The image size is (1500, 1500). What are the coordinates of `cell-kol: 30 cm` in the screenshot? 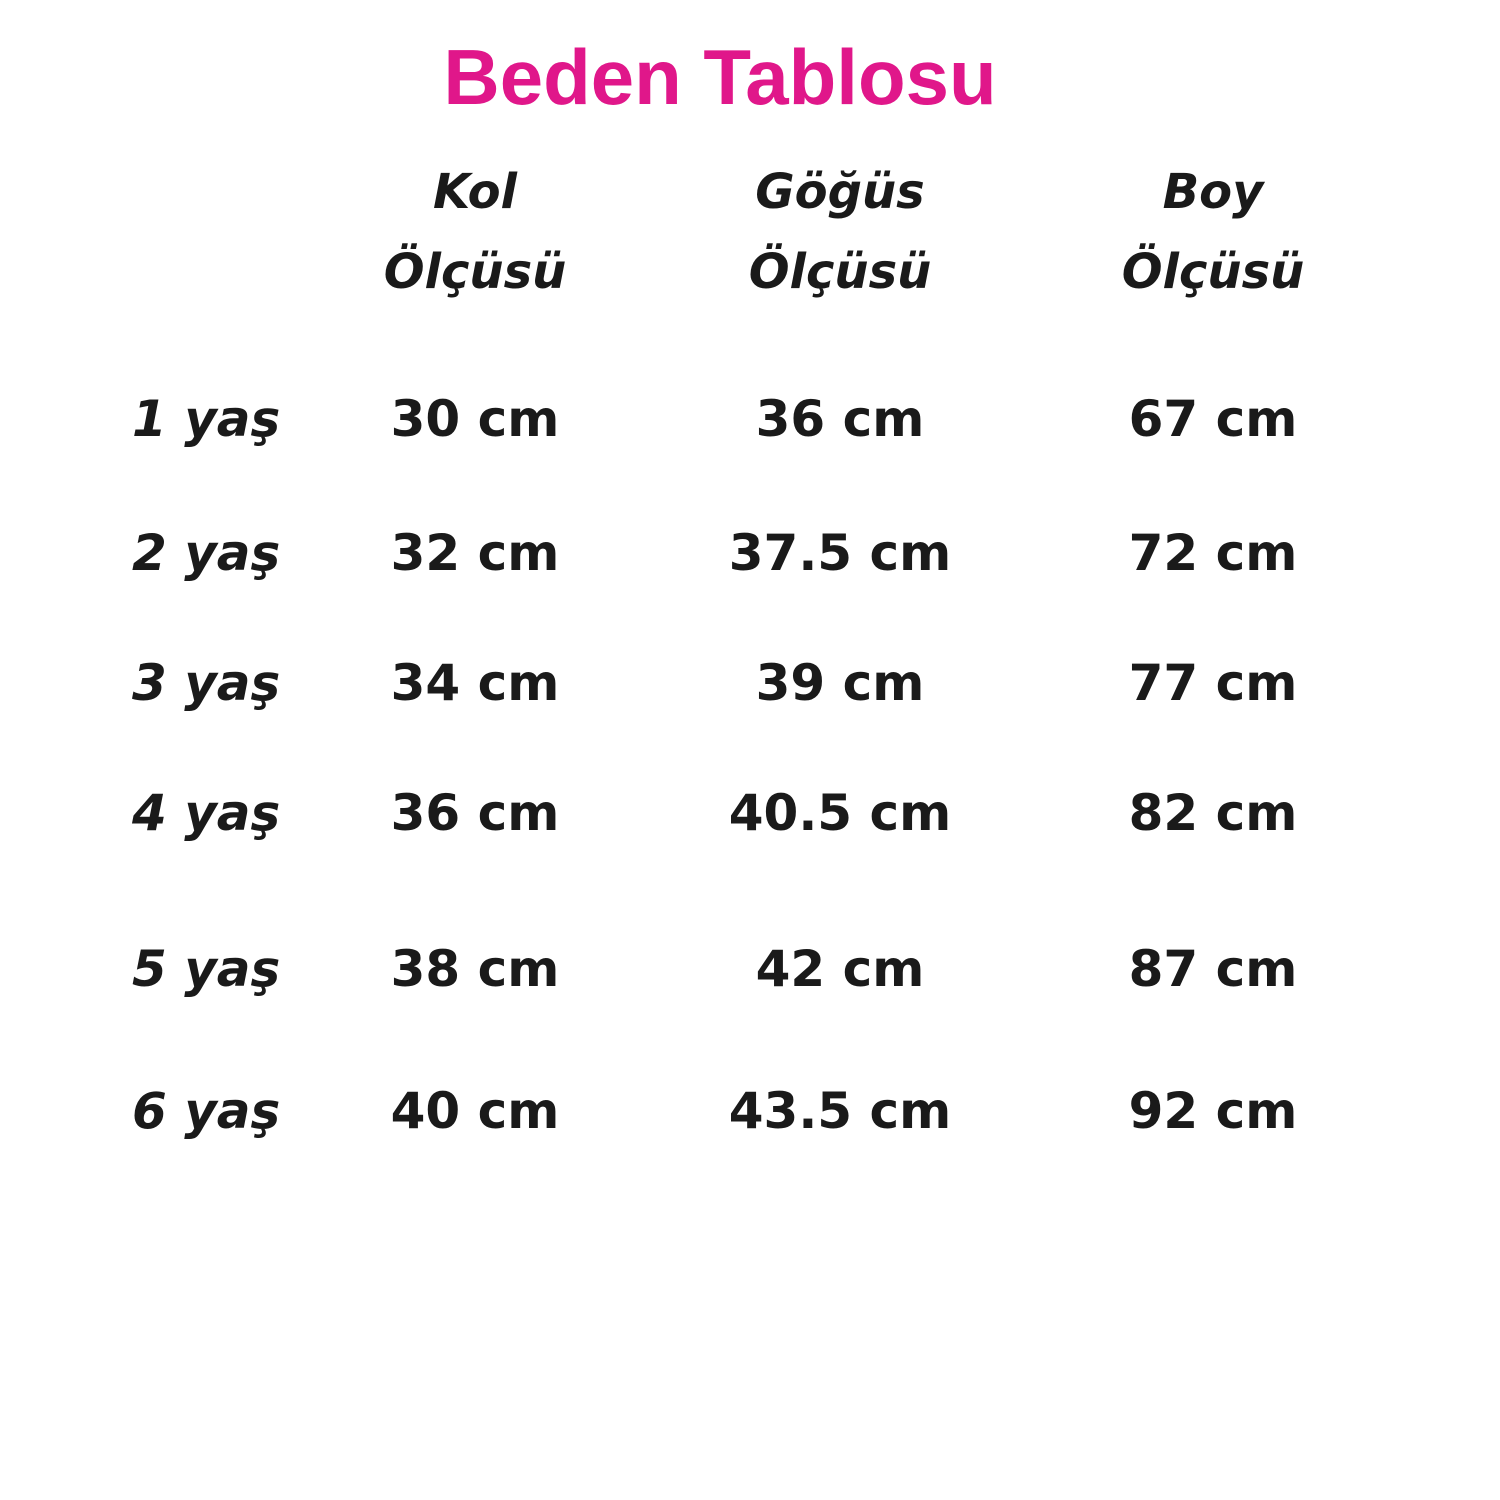 It's located at (475, 419).